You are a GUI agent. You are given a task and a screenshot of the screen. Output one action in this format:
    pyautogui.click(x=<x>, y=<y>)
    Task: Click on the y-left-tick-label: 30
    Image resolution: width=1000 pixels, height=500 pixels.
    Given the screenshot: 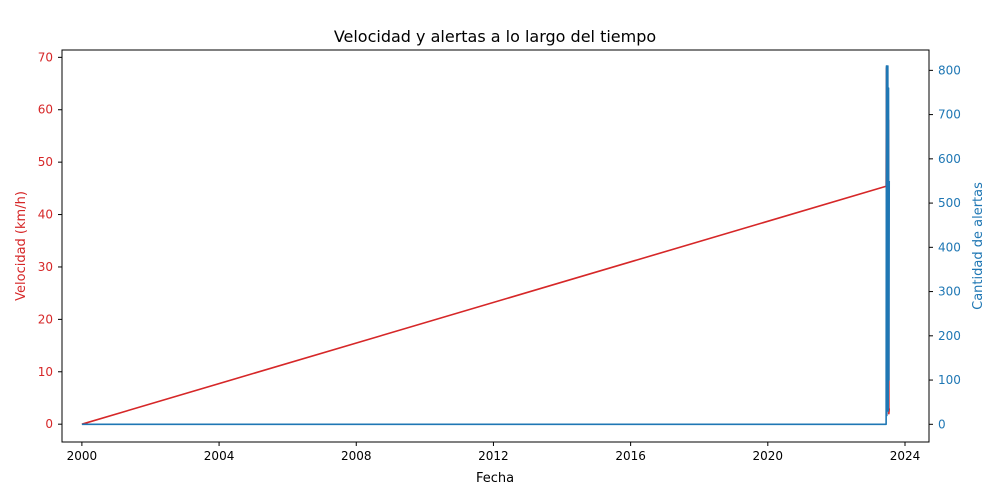 What is the action you would take?
    pyautogui.click(x=45, y=267)
    